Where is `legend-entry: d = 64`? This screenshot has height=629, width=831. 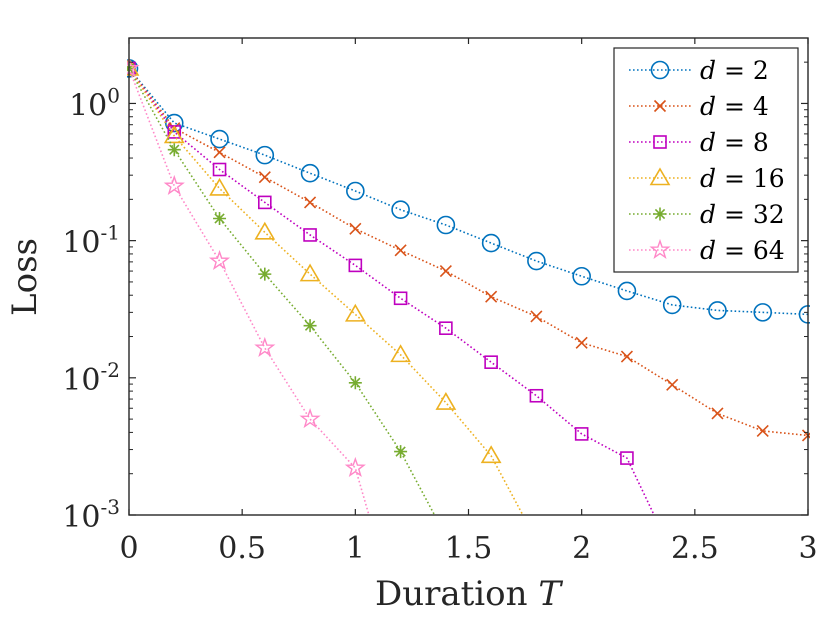 legend-entry: d = 64 is located at coordinates (707, 250).